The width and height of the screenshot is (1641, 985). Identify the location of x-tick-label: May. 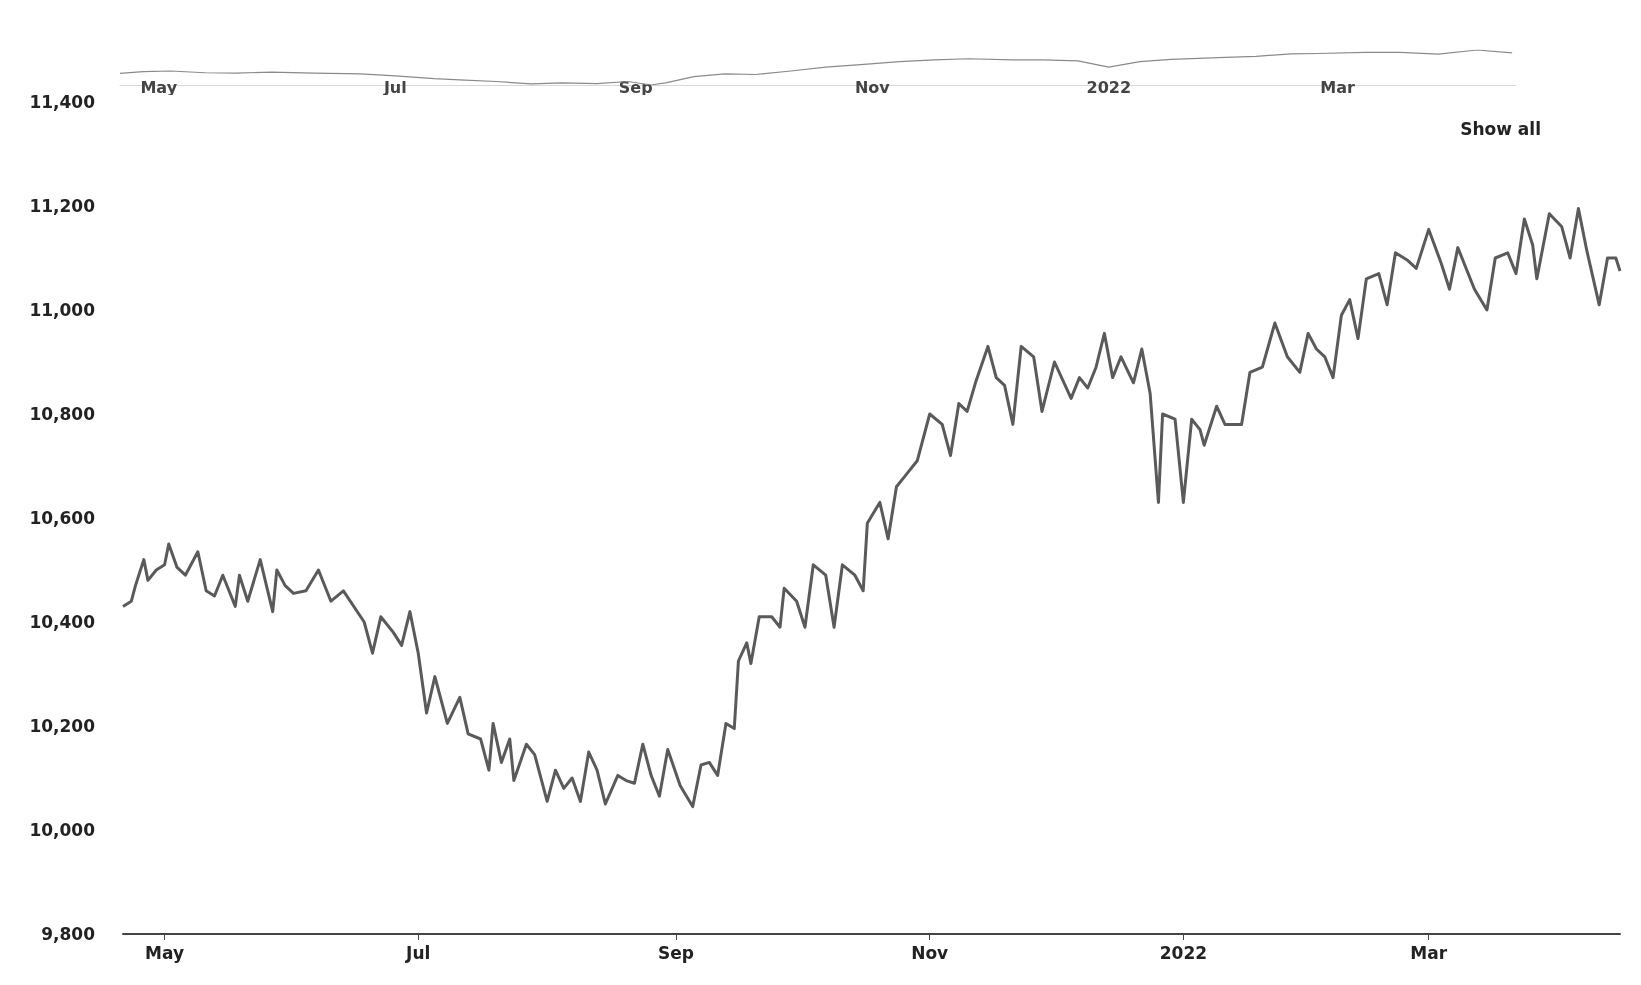
(165, 952).